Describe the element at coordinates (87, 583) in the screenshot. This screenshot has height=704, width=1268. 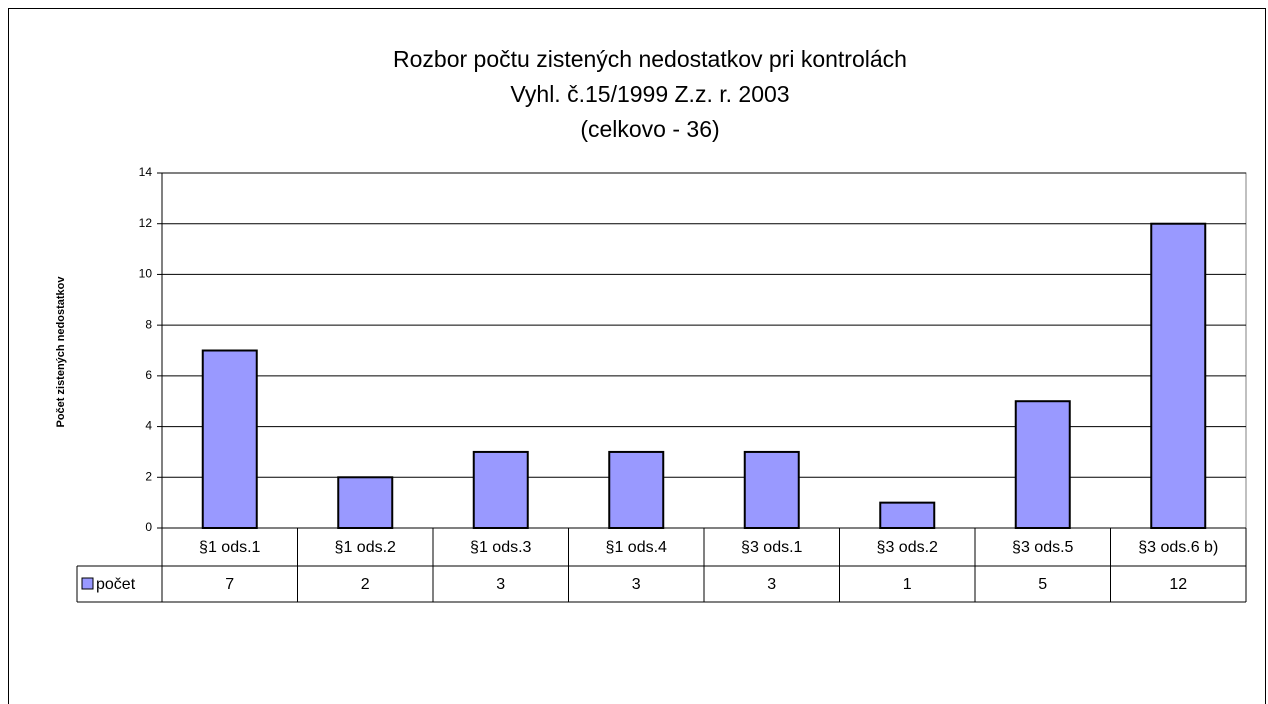
I see `legend-key` at that location.